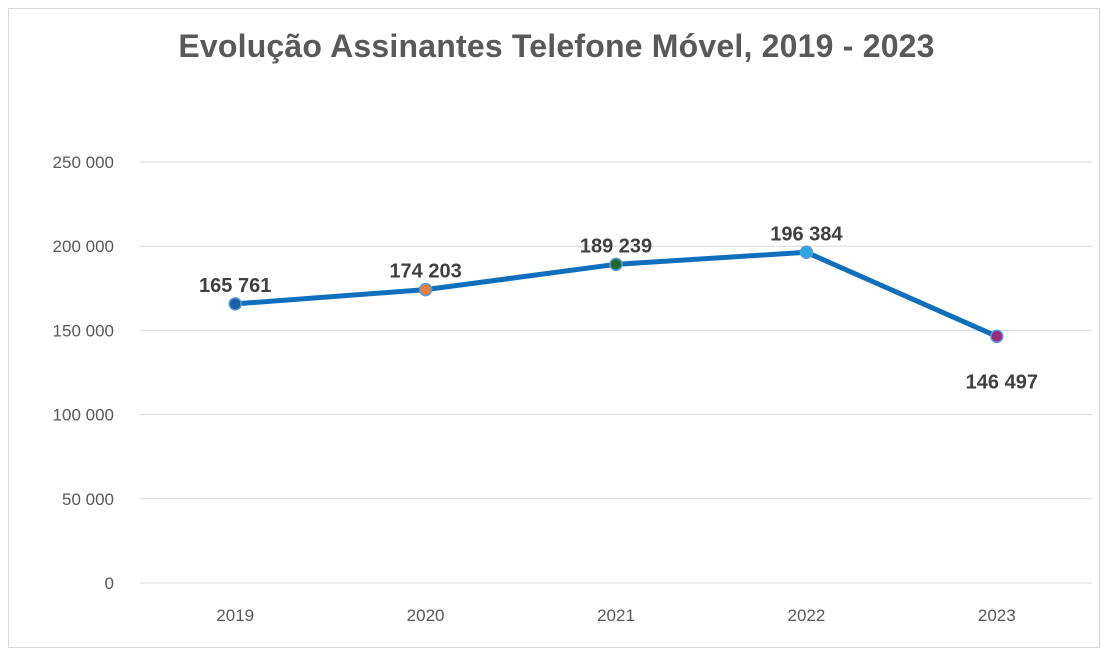 Image resolution: width=1113 pixels, height=648 pixels. I want to click on point-2019, so click(235, 304).